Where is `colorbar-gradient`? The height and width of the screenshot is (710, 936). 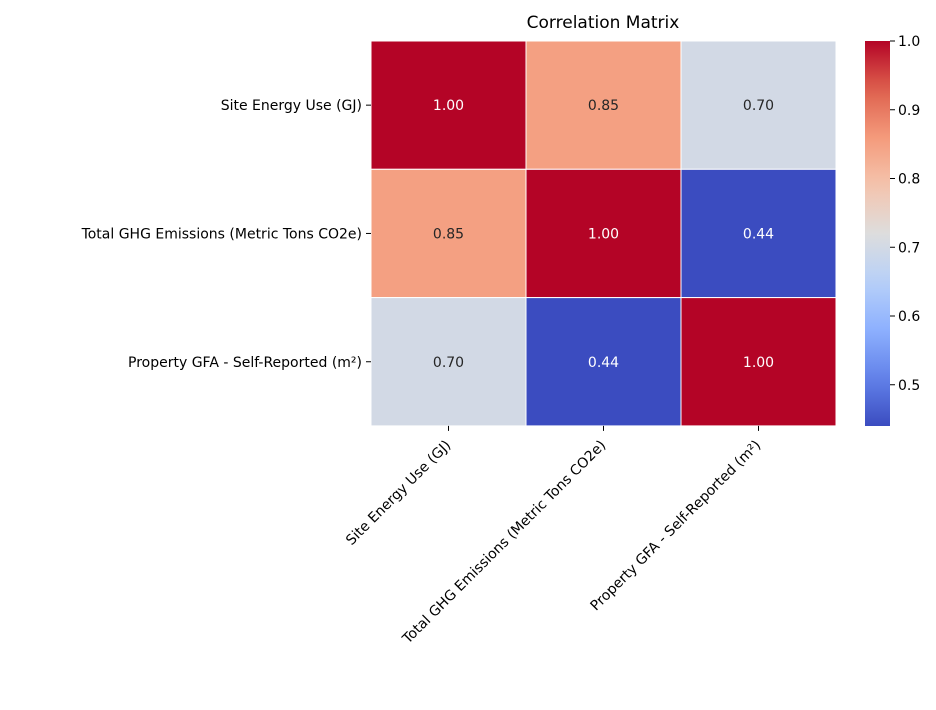
colorbar-gradient is located at coordinates (877, 233).